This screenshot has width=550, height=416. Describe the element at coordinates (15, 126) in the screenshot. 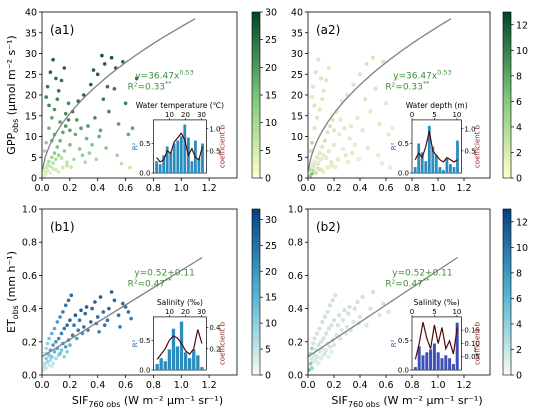

I see `y-axis-label-sub: obs` at that location.